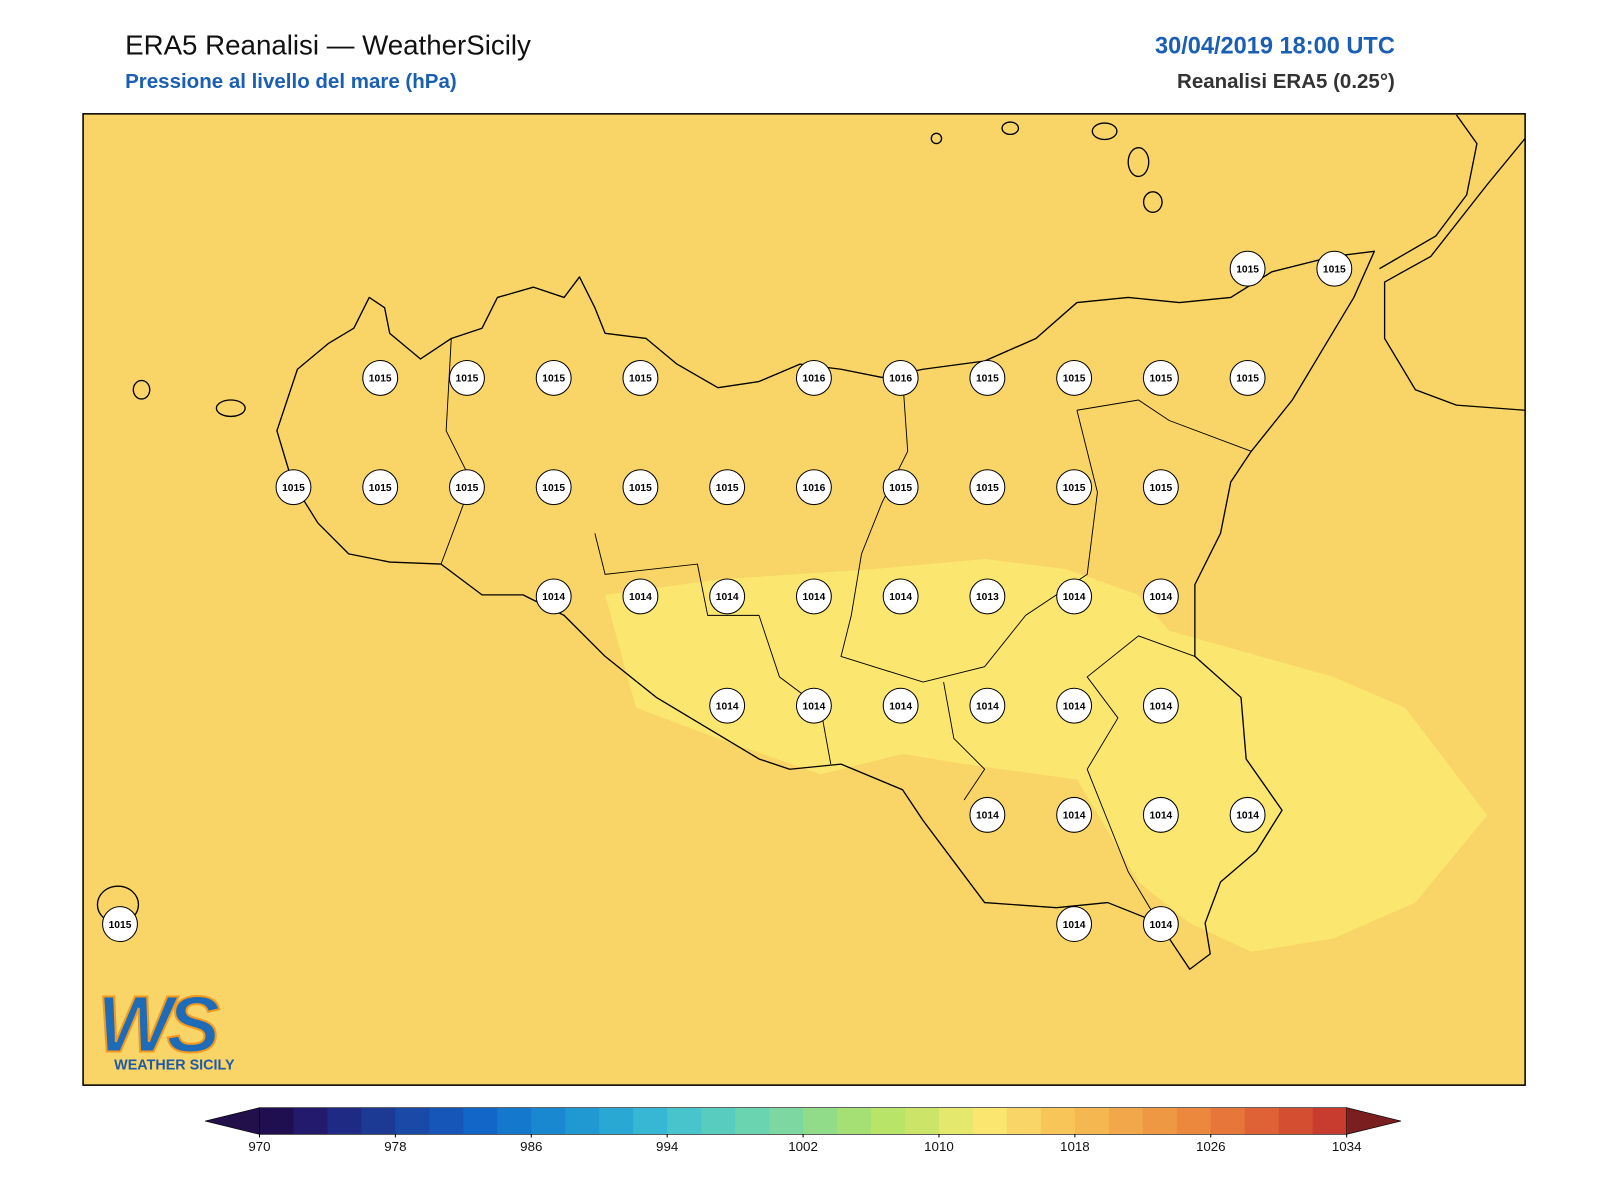  I want to click on logo: WS WEATHER SICILY, so click(165, 1026).